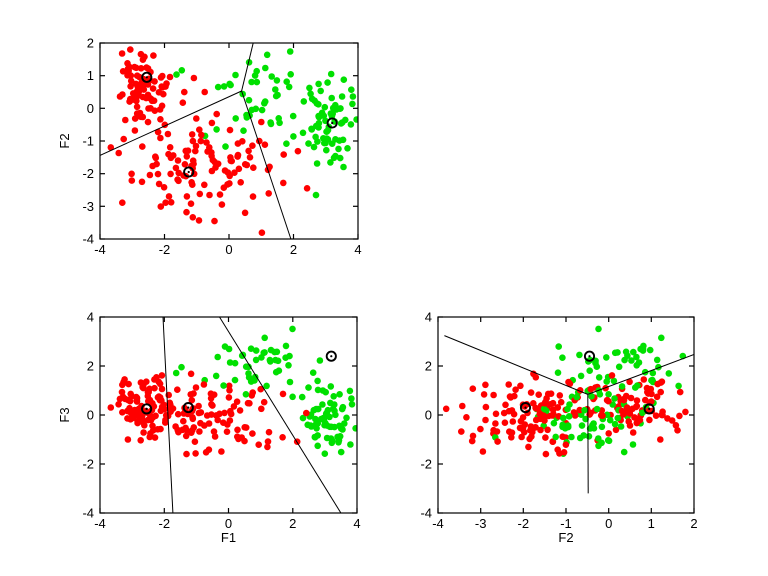 This screenshot has height=576, width=768. Describe the element at coordinates (693, 523) in the screenshot. I see `x-tick-label: 2` at that location.